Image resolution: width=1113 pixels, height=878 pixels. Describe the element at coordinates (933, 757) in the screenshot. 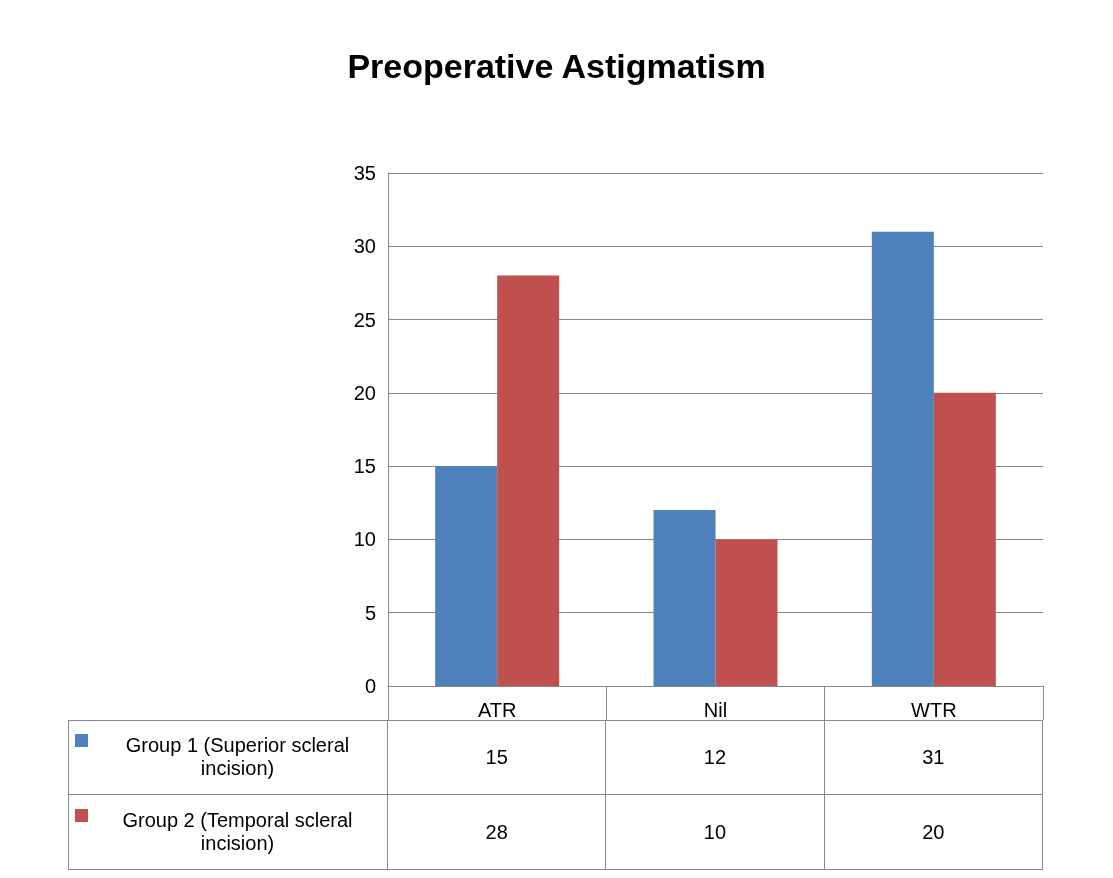

I see `data-label: 31` at that location.